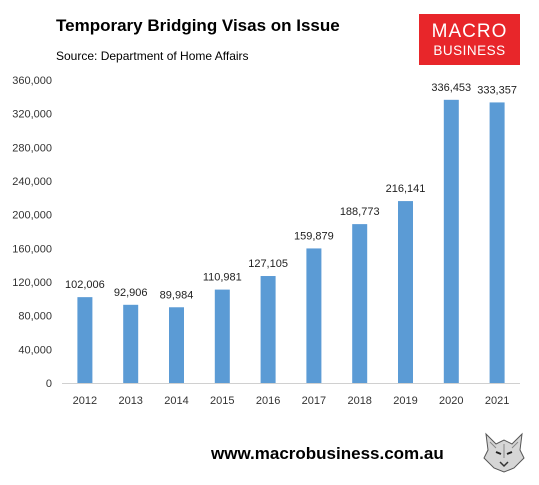 This screenshot has height=485, width=539. I want to click on chart-title: Temporary Bridging Visas on Issue, so click(198, 25).